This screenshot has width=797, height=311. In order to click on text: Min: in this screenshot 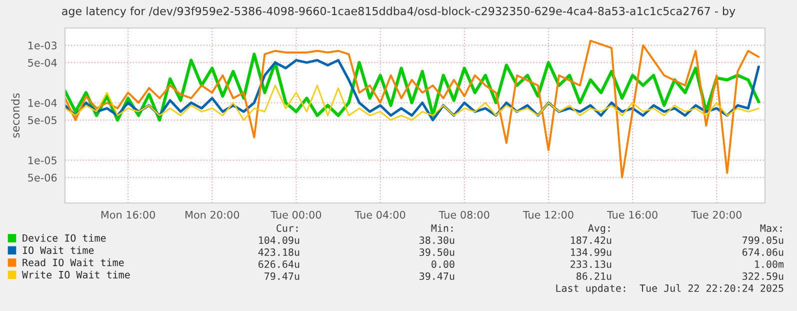, I will do `click(442, 228)`.